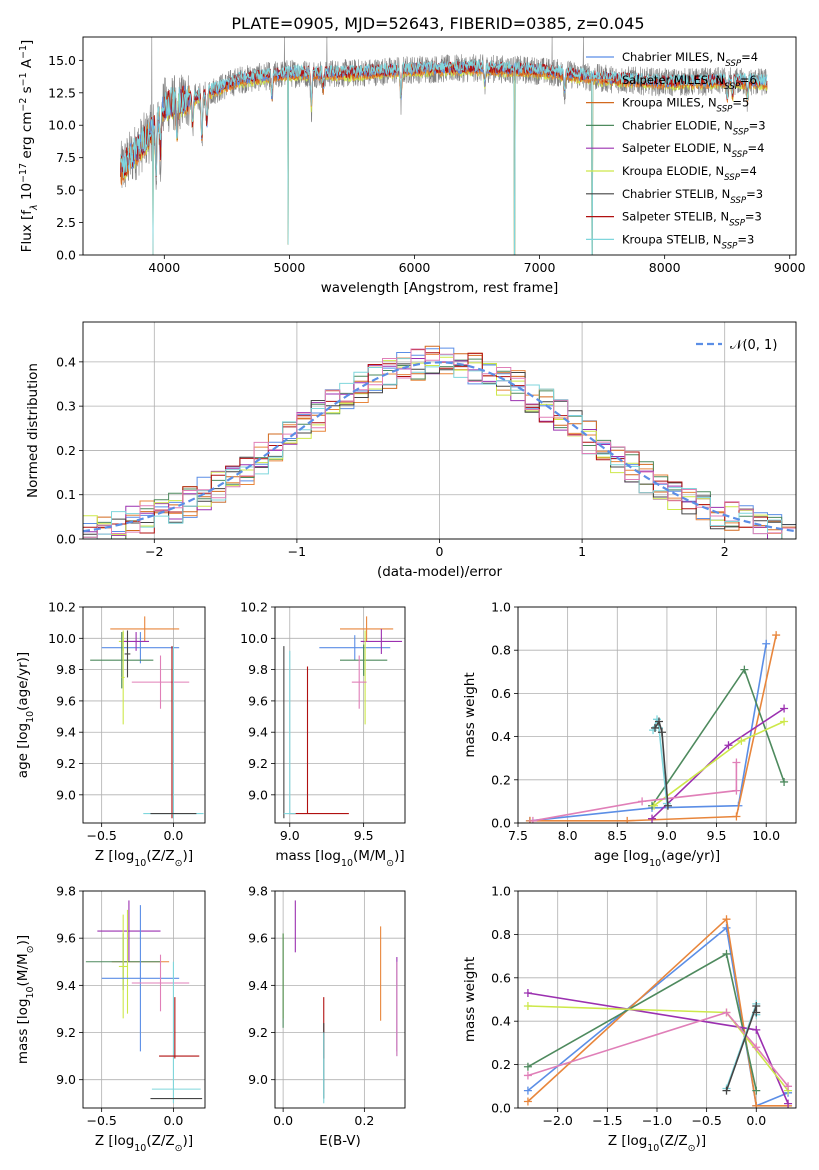  I want to click on label-part: A, so click(27, 65).